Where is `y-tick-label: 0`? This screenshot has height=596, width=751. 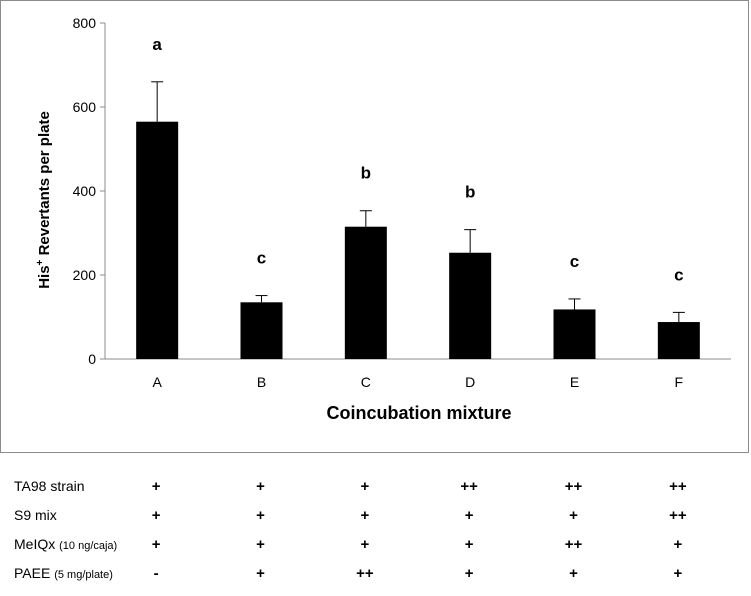 y-tick-label: 0 is located at coordinates (92, 359).